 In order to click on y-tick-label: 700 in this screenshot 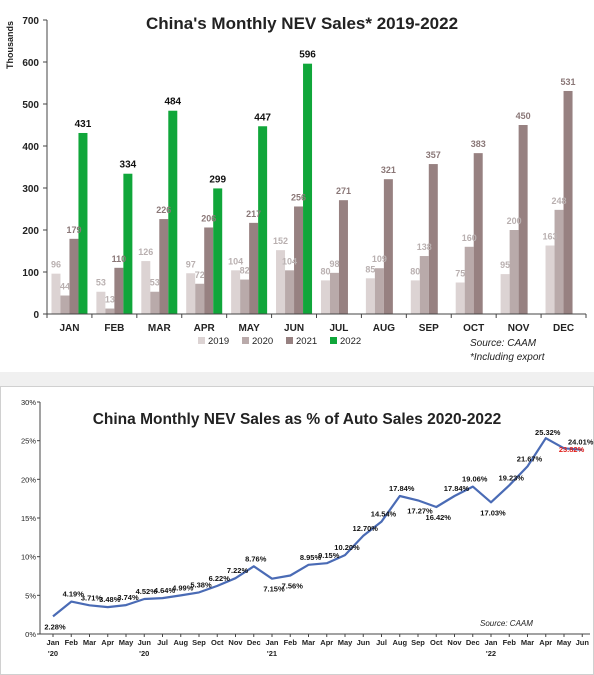, I will do `click(30, 21)`.